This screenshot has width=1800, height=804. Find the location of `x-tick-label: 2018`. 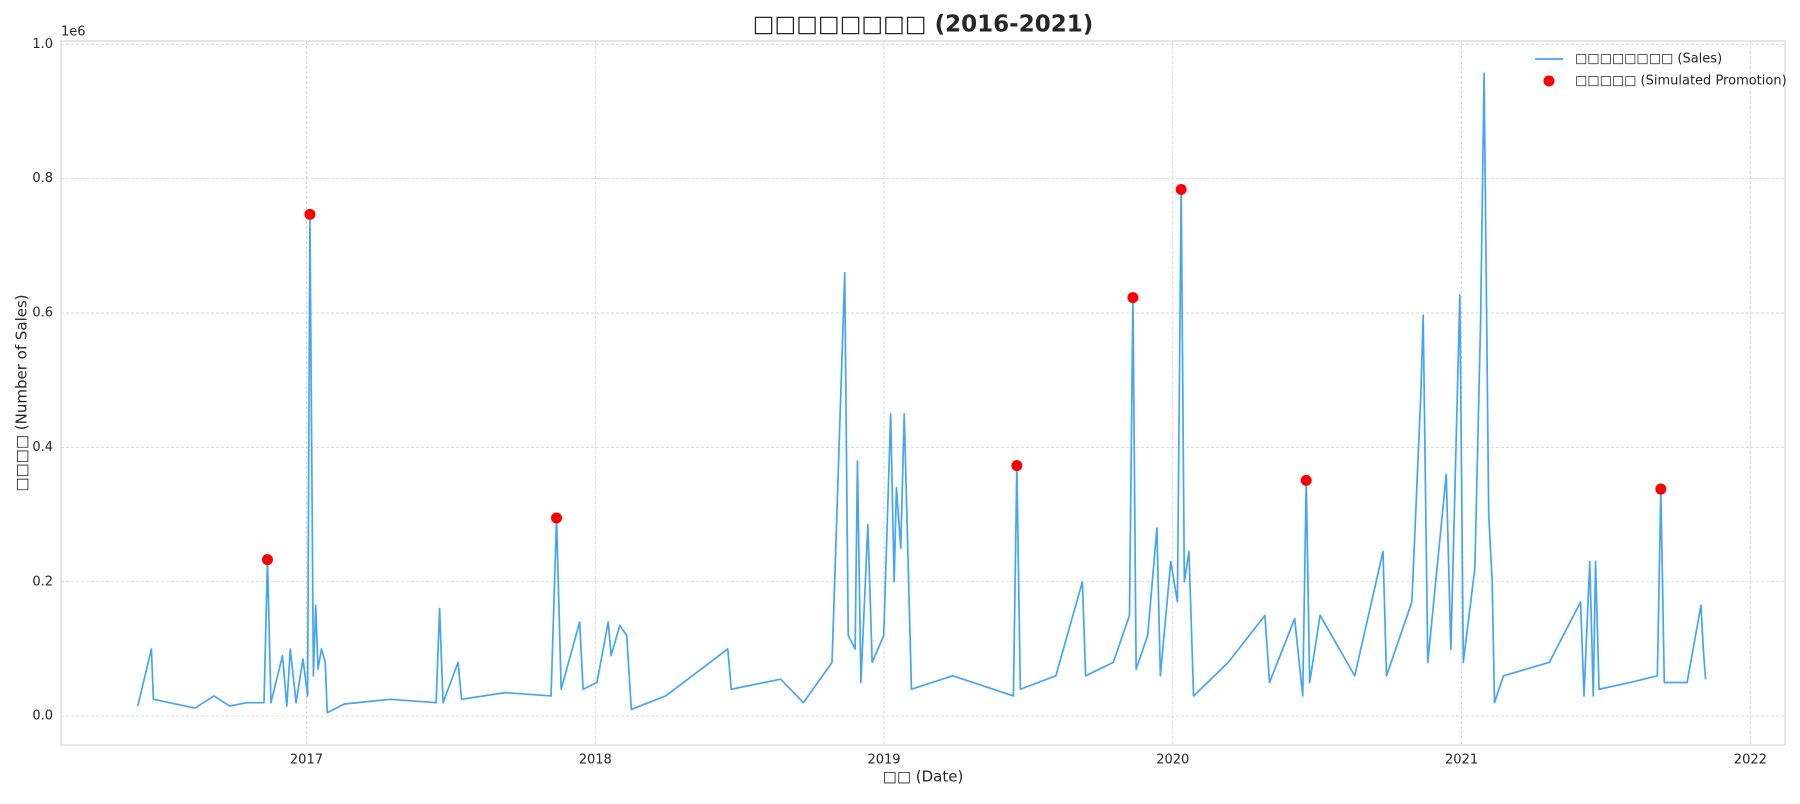

x-tick-label: 2018 is located at coordinates (595, 760).